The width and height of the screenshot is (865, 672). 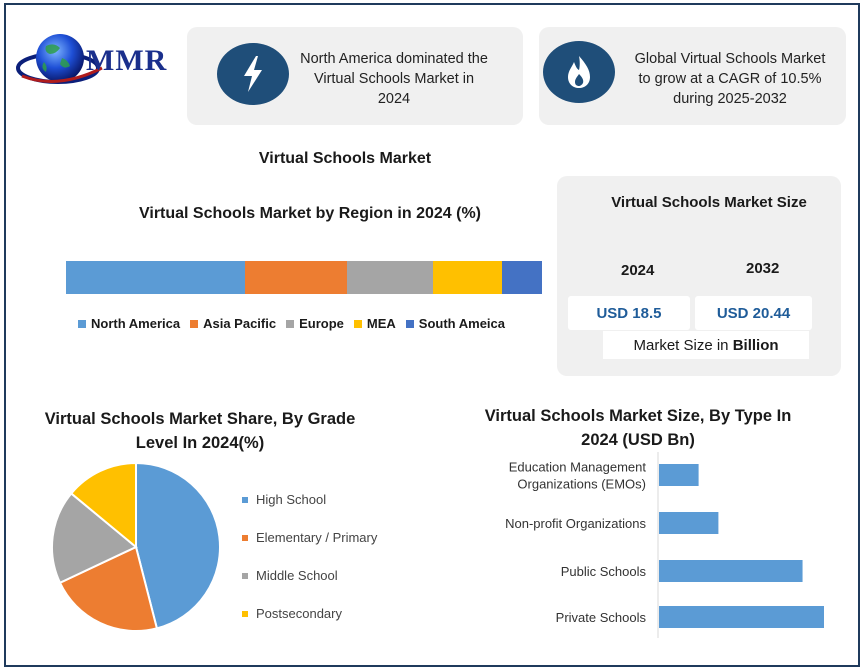 What do you see at coordinates (299, 613) in the screenshot?
I see `legend-label: Postsecondary` at bounding box center [299, 613].